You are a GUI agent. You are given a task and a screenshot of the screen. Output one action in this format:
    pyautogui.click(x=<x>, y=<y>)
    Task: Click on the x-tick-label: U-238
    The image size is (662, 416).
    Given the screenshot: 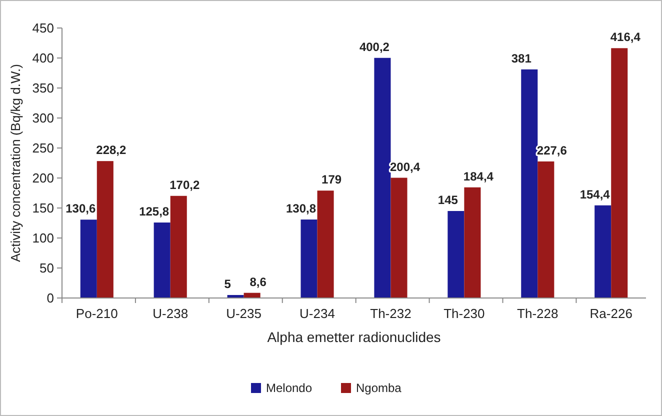 What is the action you would take?
    pyautogui.click(x=170, y=313)
    